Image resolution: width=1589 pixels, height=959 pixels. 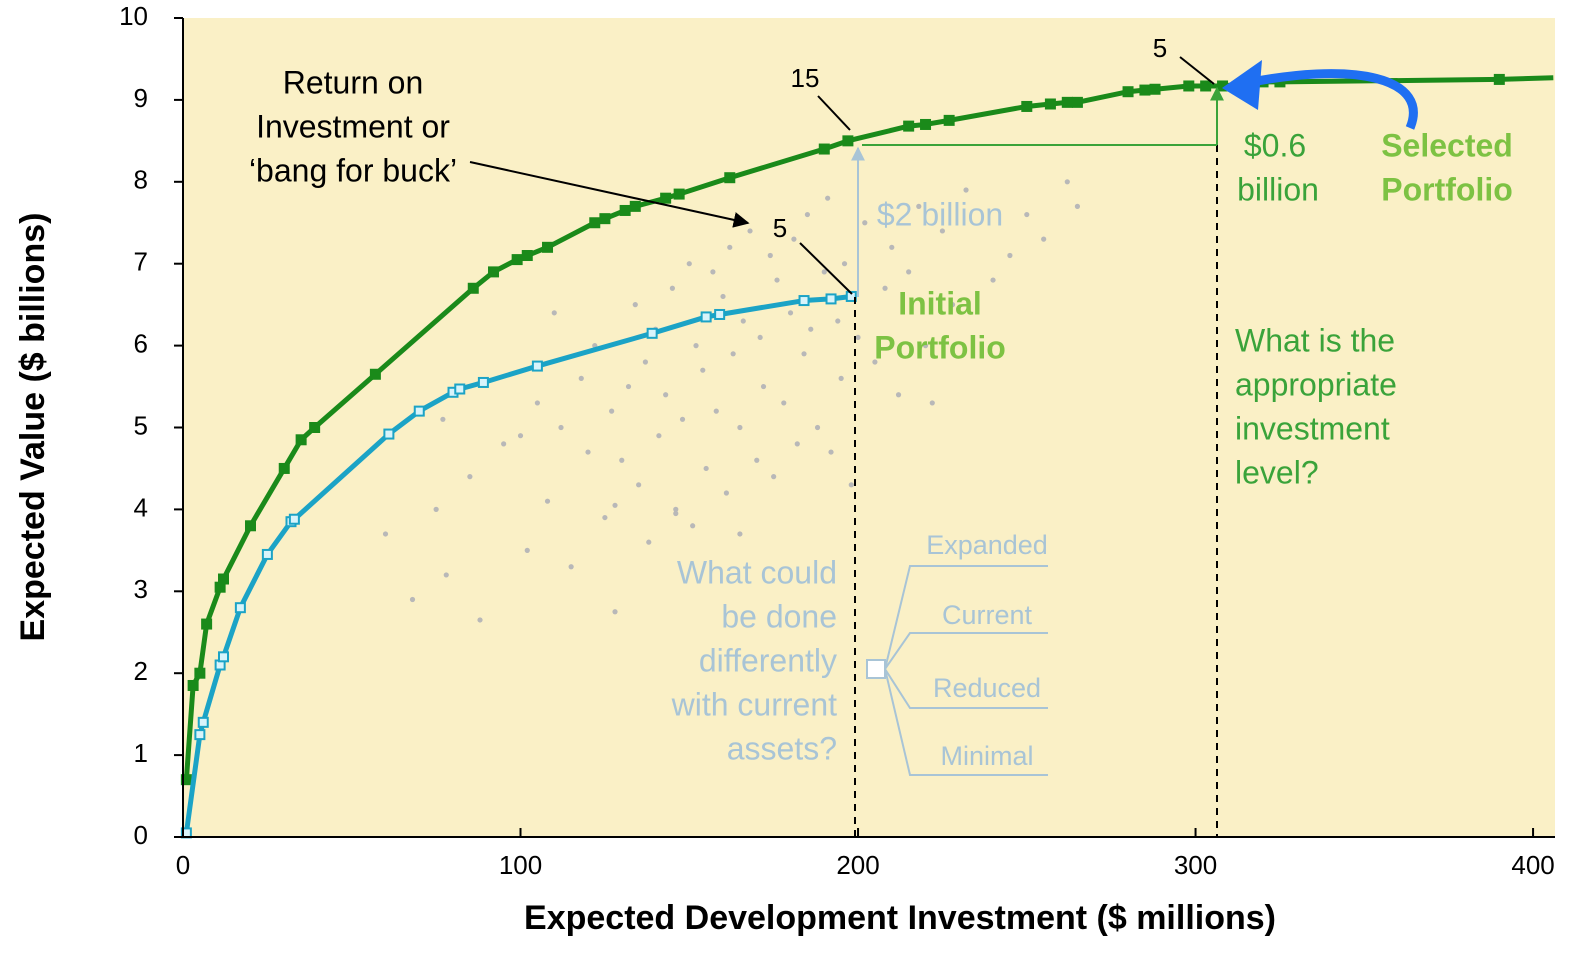 I want to click on x-tick-label: 0, so click(x=183, y=865).